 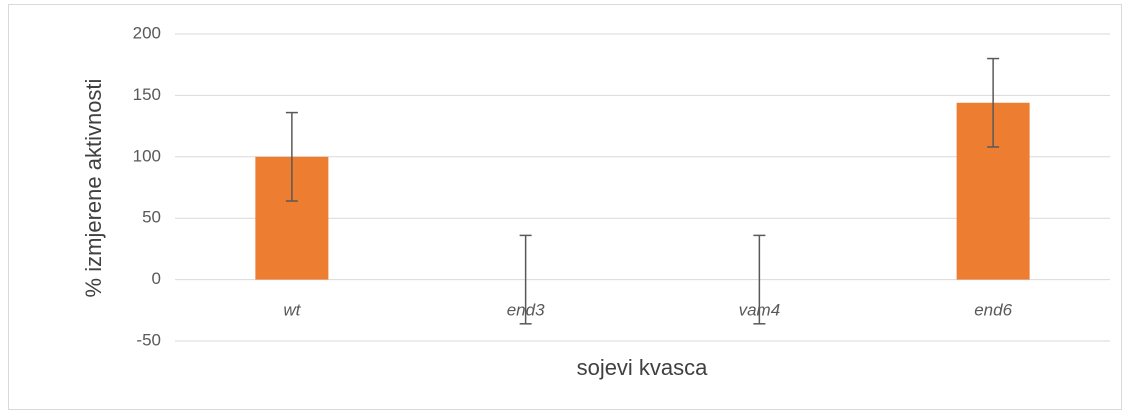 I want to click on y-tick-label: -50, so click(x=148, y=339).